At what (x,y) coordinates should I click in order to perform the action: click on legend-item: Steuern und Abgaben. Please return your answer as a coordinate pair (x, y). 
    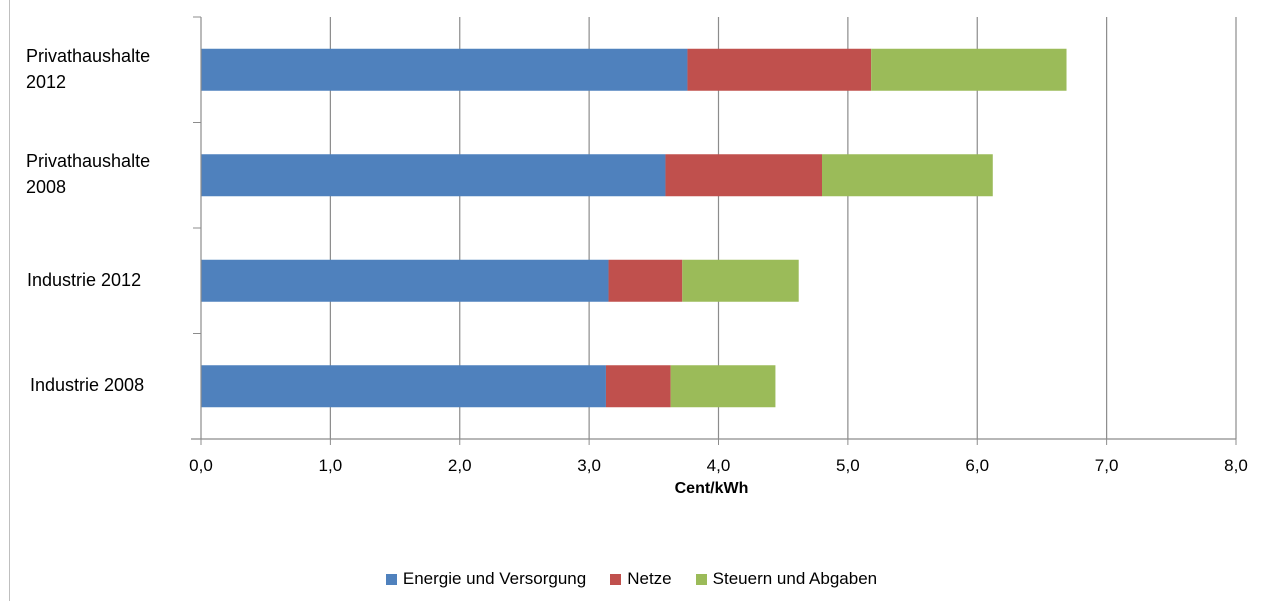
    Looking at the image, I should click on (786, 579).